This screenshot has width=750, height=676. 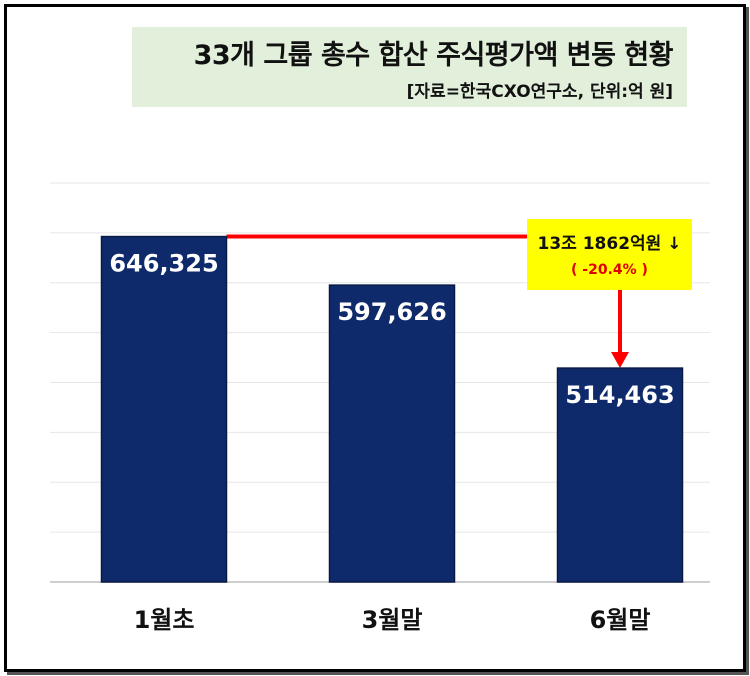 What do you see at coordinates (163, 264) in the screenshot?
I see `data-label: 646,325` at bounding box center [163, 264].